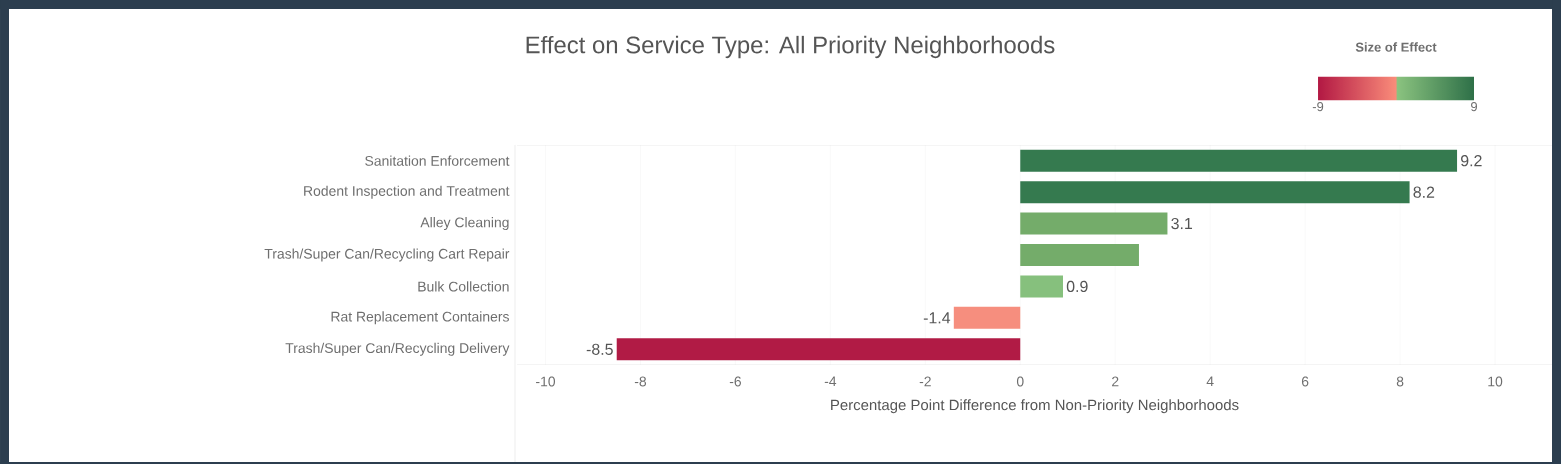  I want to click on x-tick-label: 0, so click(1020, 381).